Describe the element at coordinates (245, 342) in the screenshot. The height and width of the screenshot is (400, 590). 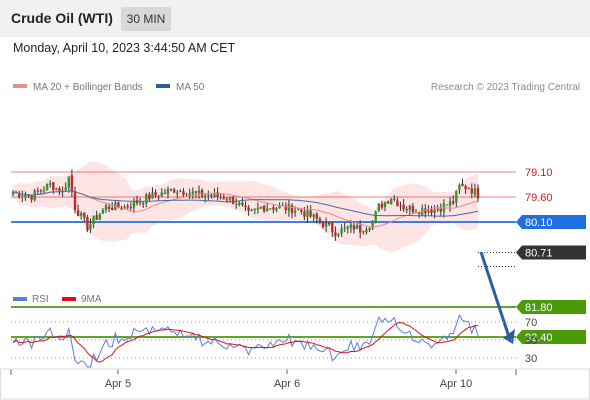
I see `rsi-9ma-line` at that location.